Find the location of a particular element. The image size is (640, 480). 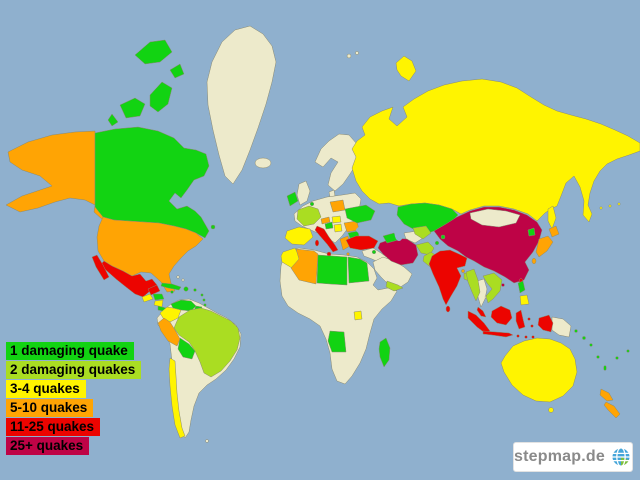

region-papua-new-guinea is located at coordinates (561, 327).